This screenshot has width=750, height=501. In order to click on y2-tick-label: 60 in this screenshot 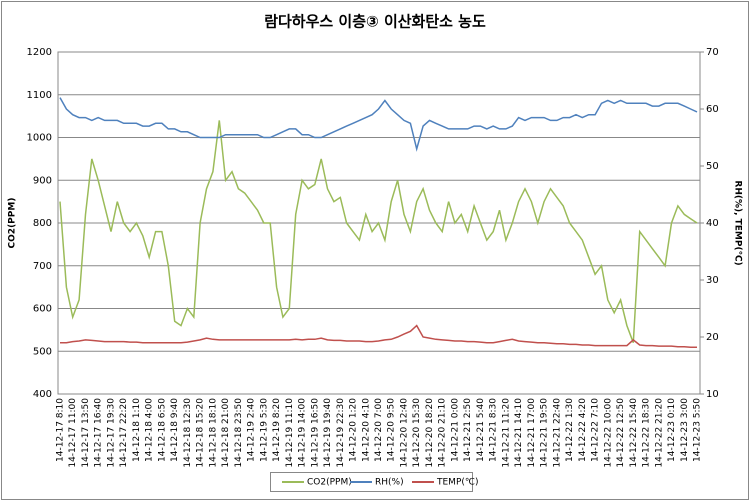, I will do `click(712, 109)`.